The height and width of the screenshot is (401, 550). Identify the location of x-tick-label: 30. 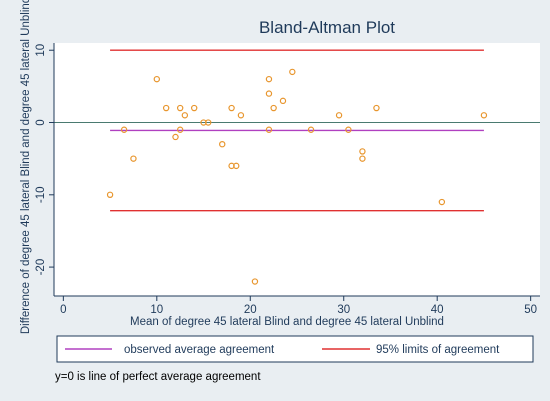
(343, 310).